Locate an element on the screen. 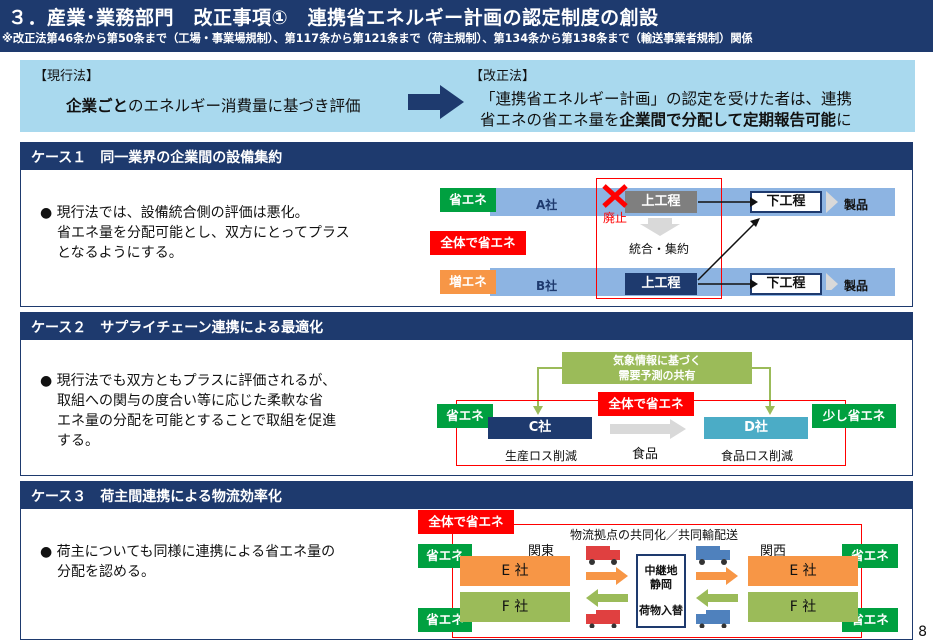 This screenshot has height=644, width=933. case1-increase-tag: 増エネ is located at coordinates (468, 282).